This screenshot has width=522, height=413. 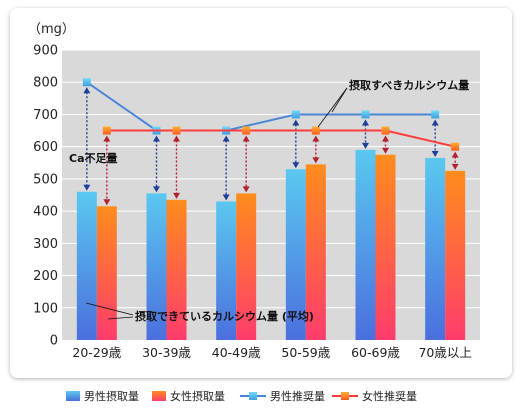 What do you see at coordinates (224, 316) in the screenshot?
I see `annotation-intake: 摂取できているカルシウム量 (平均)` at bounding box center [224, 316].